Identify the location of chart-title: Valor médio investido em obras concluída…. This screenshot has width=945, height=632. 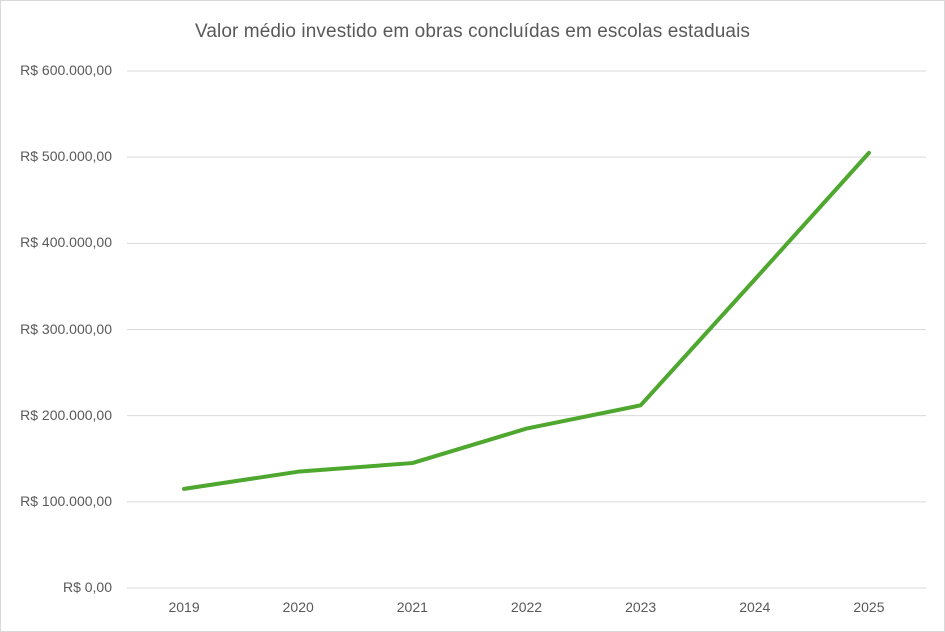
(472, 31).